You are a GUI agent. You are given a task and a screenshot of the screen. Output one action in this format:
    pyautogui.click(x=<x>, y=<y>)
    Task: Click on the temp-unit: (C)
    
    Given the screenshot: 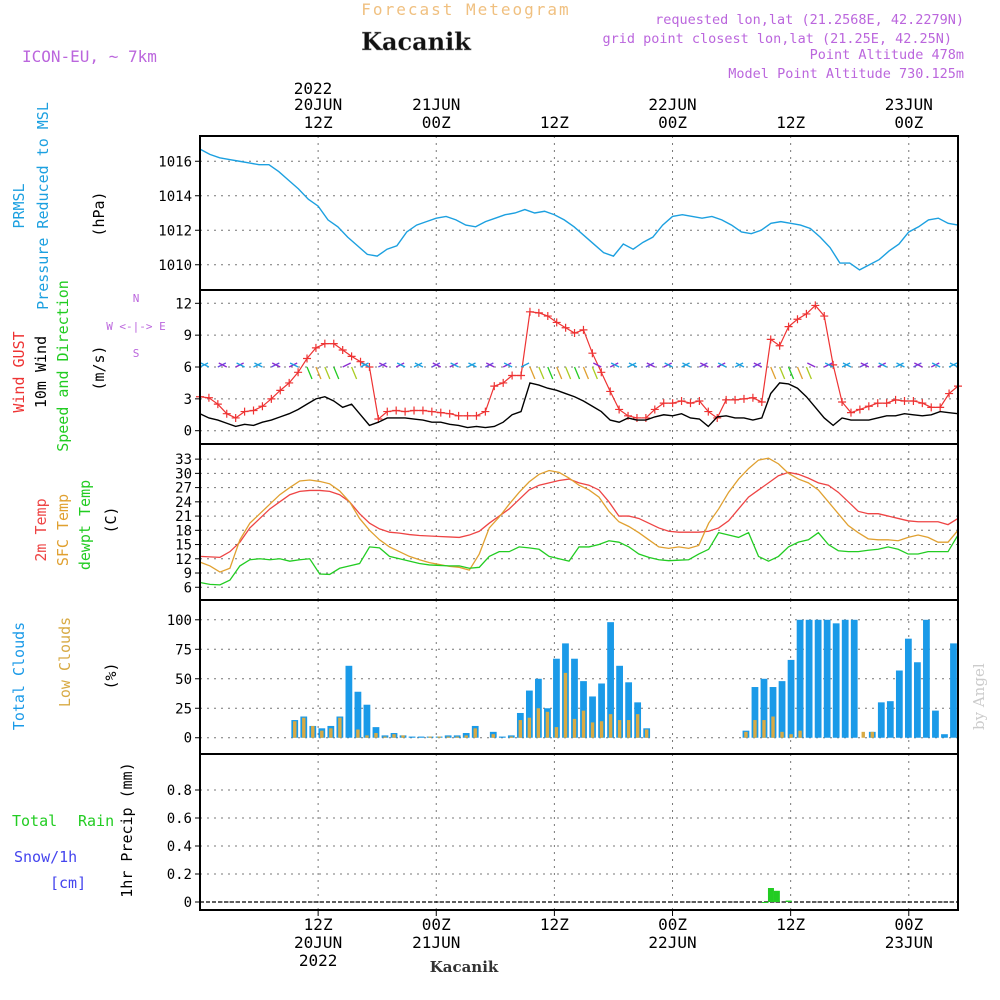 What is the action you would take?
    pyautogui.click(x=111, y=519)
    